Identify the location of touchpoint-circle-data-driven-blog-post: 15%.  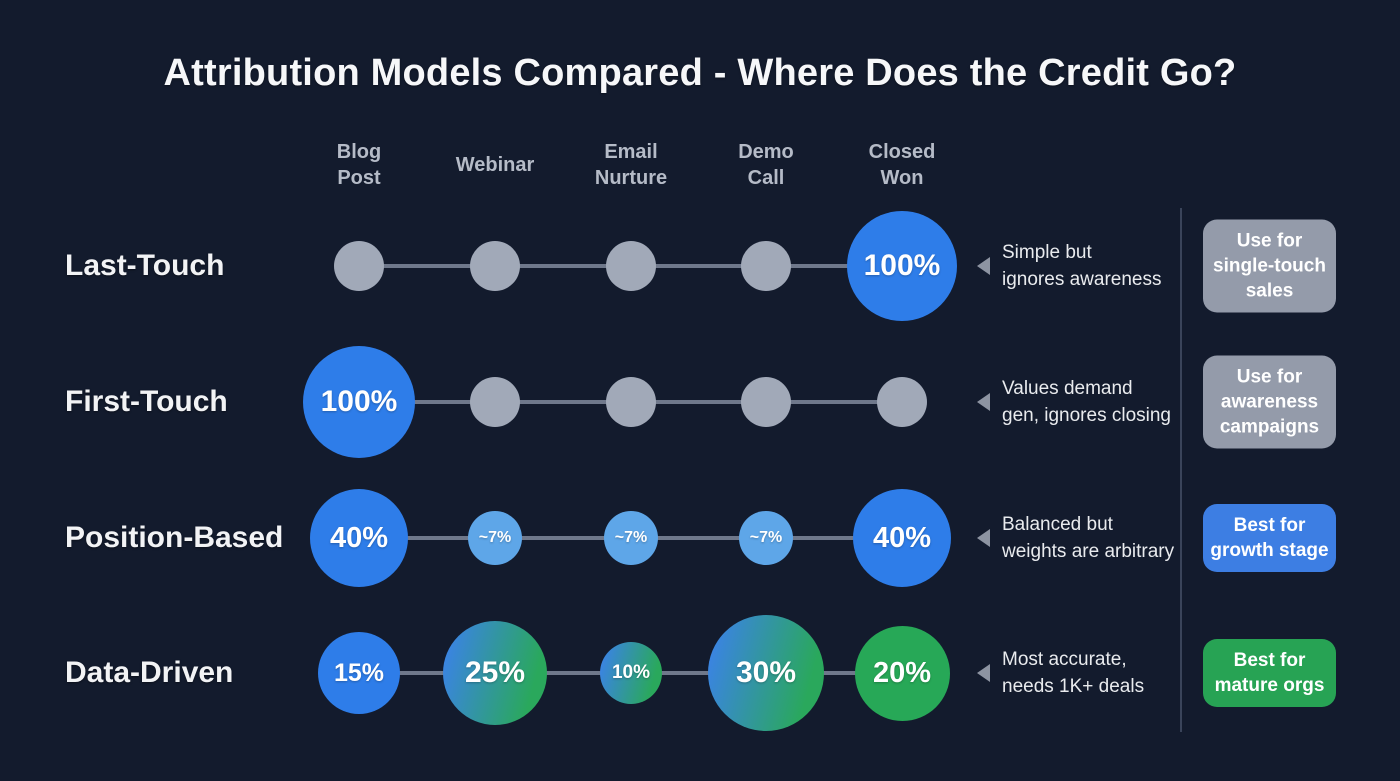
(359, 673).